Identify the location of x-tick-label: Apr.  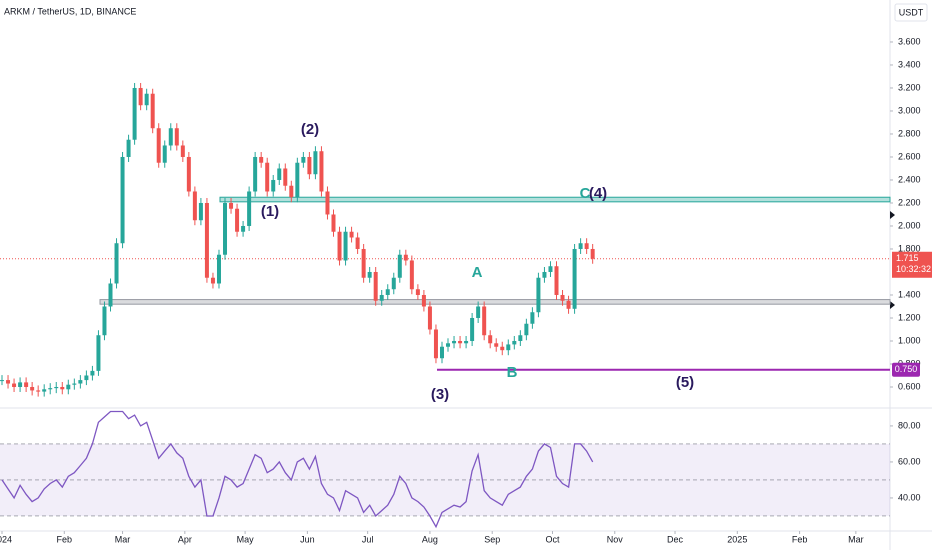
(185, 539).